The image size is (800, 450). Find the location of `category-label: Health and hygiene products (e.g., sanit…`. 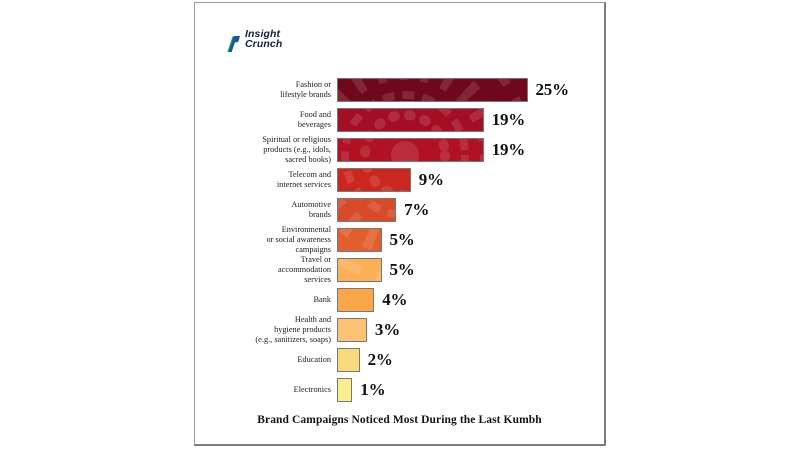

category-label: Health and hygiene products (e.g., sanit… is located at coordinates (293, 329).